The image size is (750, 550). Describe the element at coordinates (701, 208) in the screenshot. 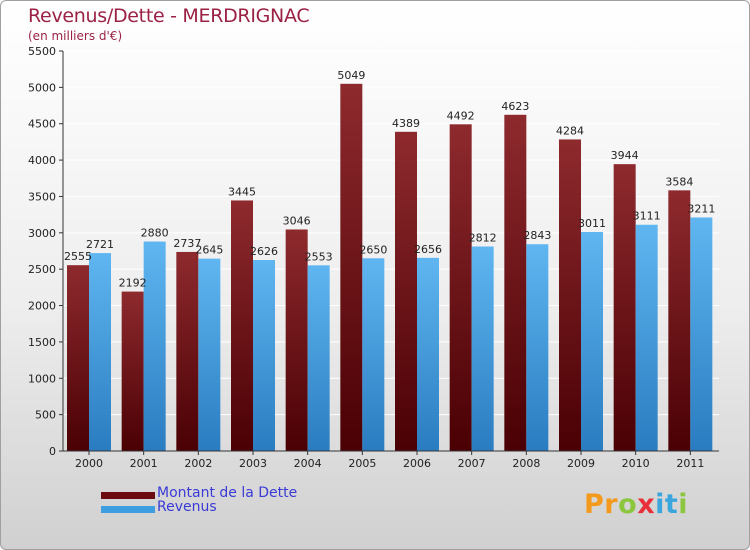

I see `data-label-revenus: 3211` at that location.